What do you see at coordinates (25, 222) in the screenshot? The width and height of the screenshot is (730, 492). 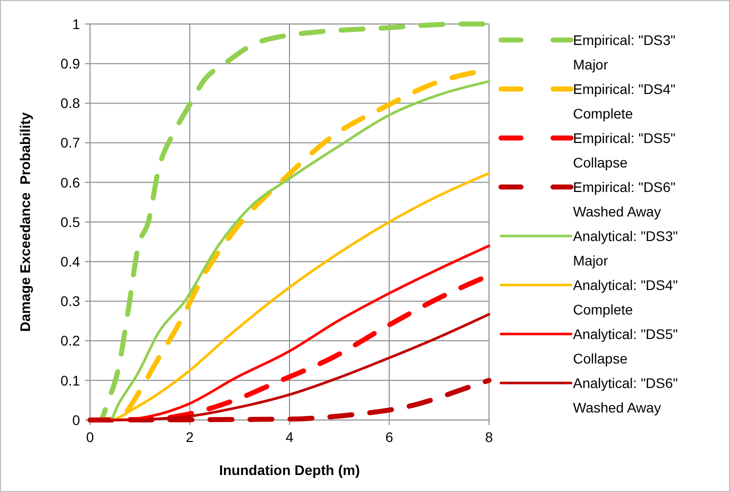 I see `y-axis-title: Damage Exceedance Probability` at bounding box center [25, 222].